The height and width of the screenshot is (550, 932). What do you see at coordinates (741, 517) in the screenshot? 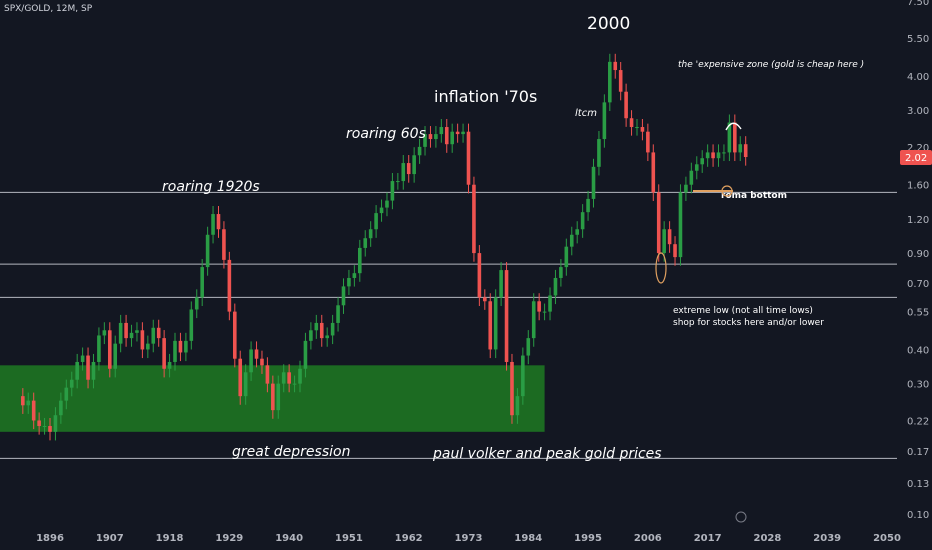
I see `scroll-to-realtime-icon` at bounding box center [741, 517].